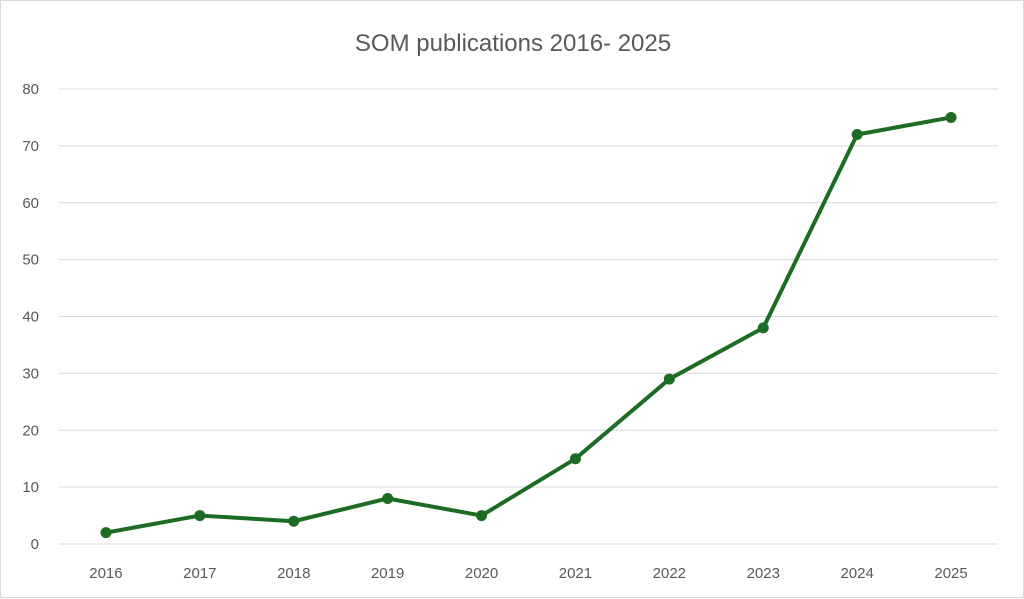 Image resolution: width=1024 pixels, height=599 pixels. What do you see at coordinates (951, 117) in the screenshot?
I see `data-point-2025` at bounding box center [951, 117].